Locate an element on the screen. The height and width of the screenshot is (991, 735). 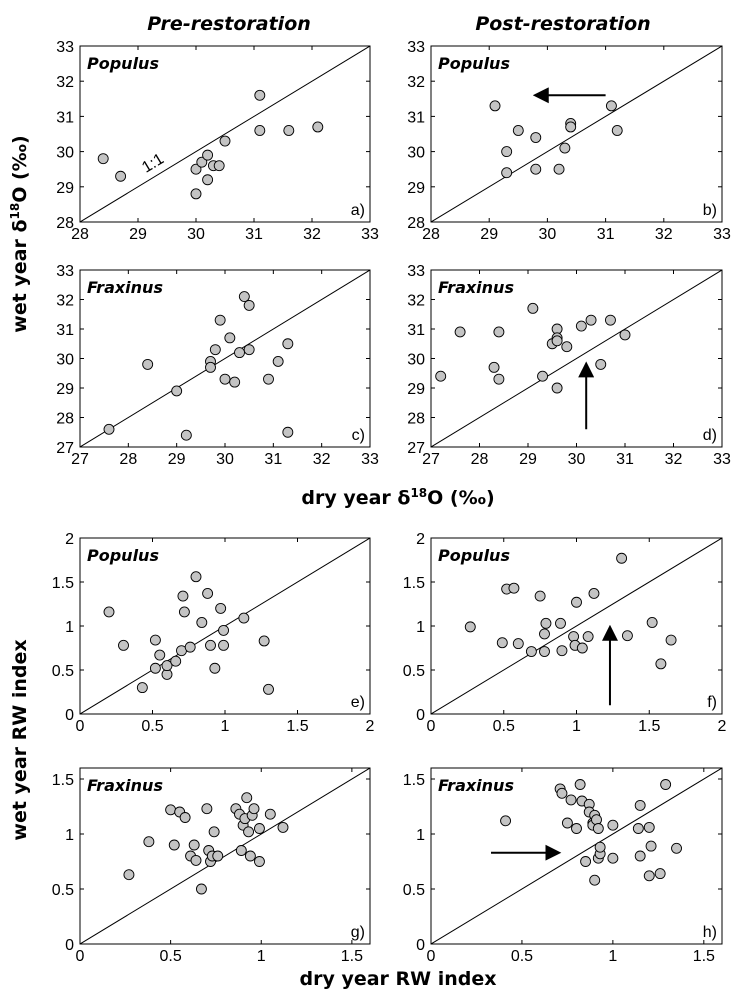
scatter-panel-a: 28 29 30 31 32 33 28 29 30 31 32 33 Populus a) 1:1 is located at coordinates (217, 141).